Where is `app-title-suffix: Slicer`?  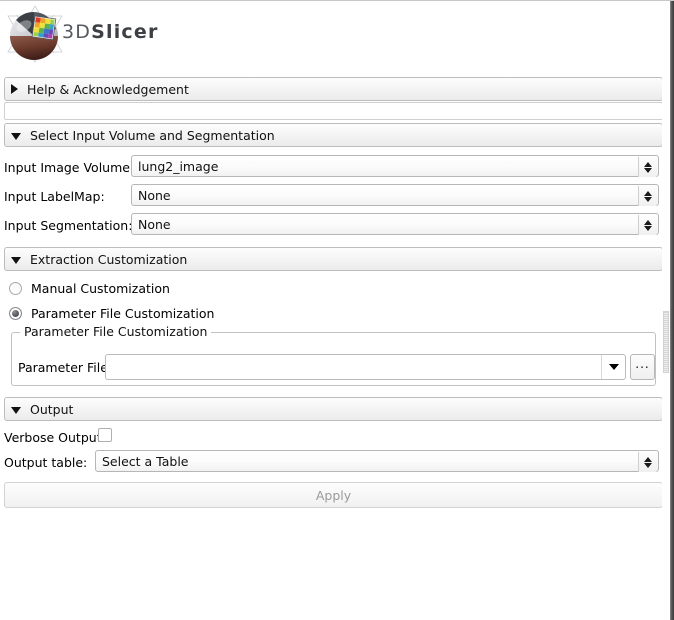
app-title-suffix: Slicer is located at coordinates (125, 32).